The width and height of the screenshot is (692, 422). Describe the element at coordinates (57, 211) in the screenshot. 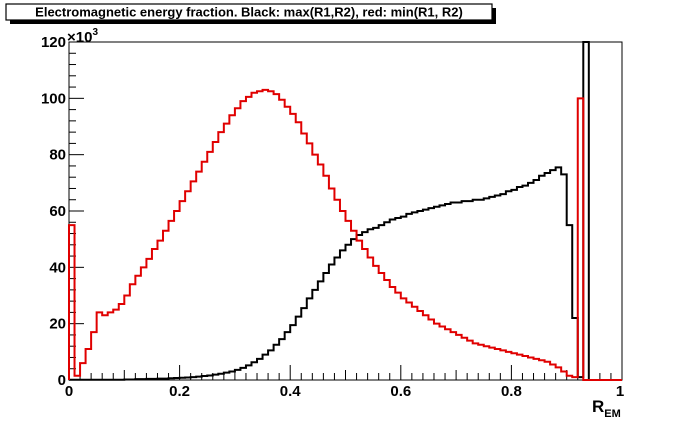

I see `y-tick-label: 60` at that location.